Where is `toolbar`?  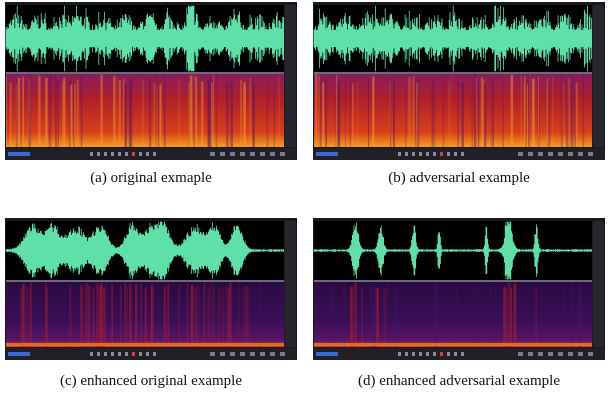 toolbar is located at coordinates (459, 154).